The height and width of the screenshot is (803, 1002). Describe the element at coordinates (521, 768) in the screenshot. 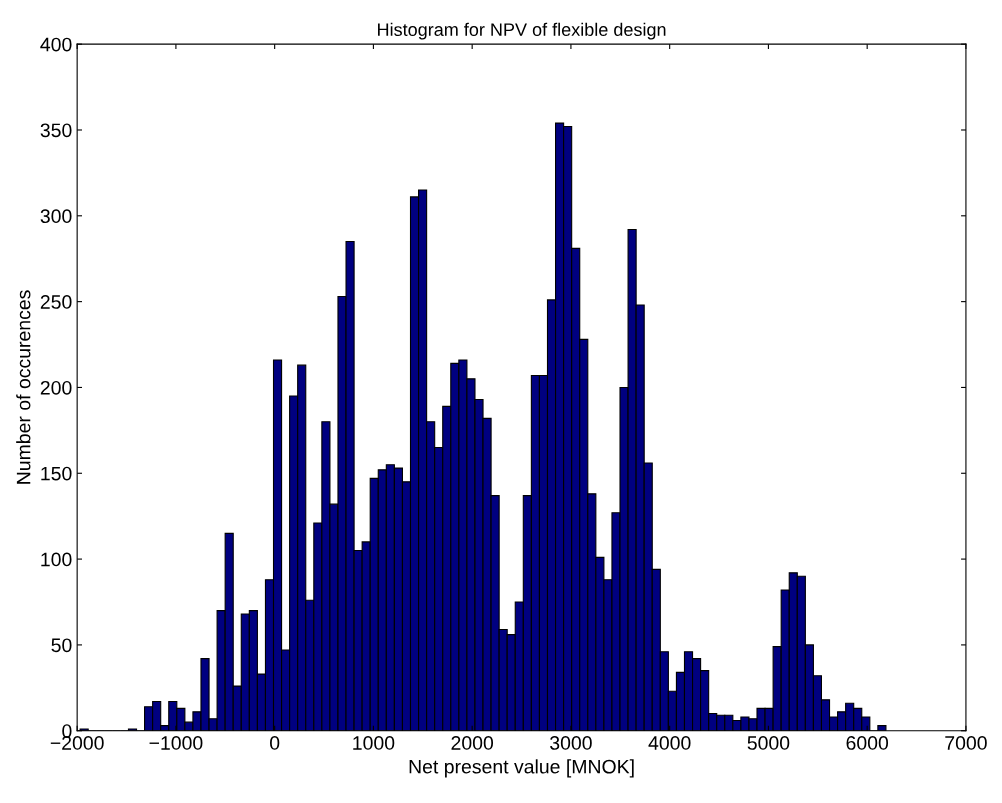

I see `x-axis-title: Net present value [MNOK]` at that location.